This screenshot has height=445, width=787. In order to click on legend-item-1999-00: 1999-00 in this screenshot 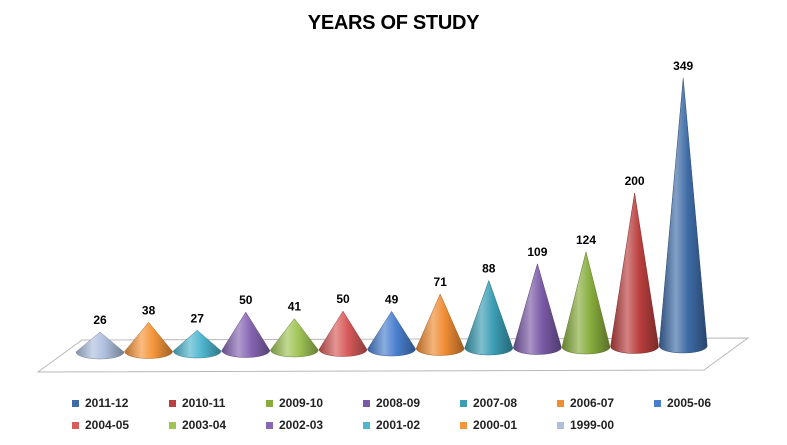, I will do `click(605, 425)`.